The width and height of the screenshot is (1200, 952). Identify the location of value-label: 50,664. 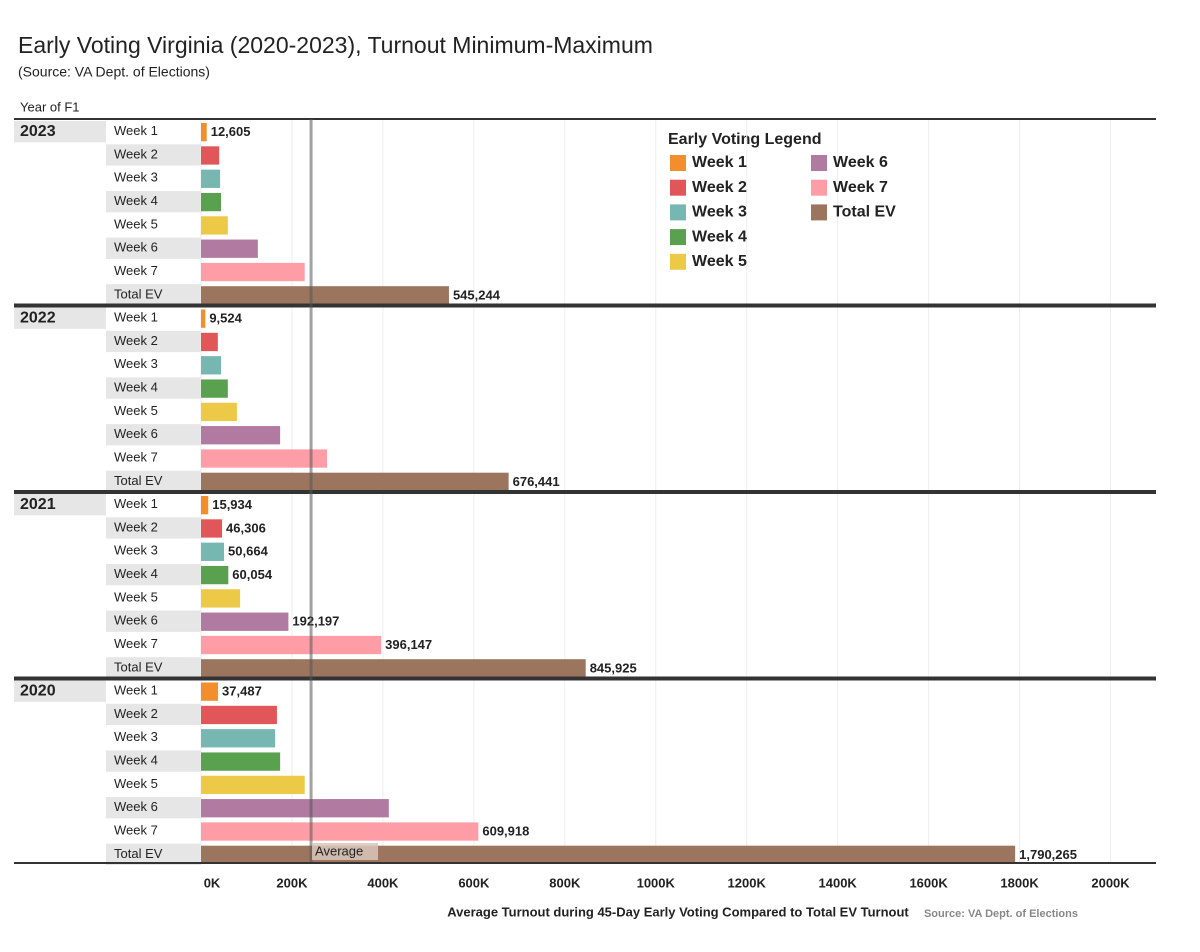
(248, 551).